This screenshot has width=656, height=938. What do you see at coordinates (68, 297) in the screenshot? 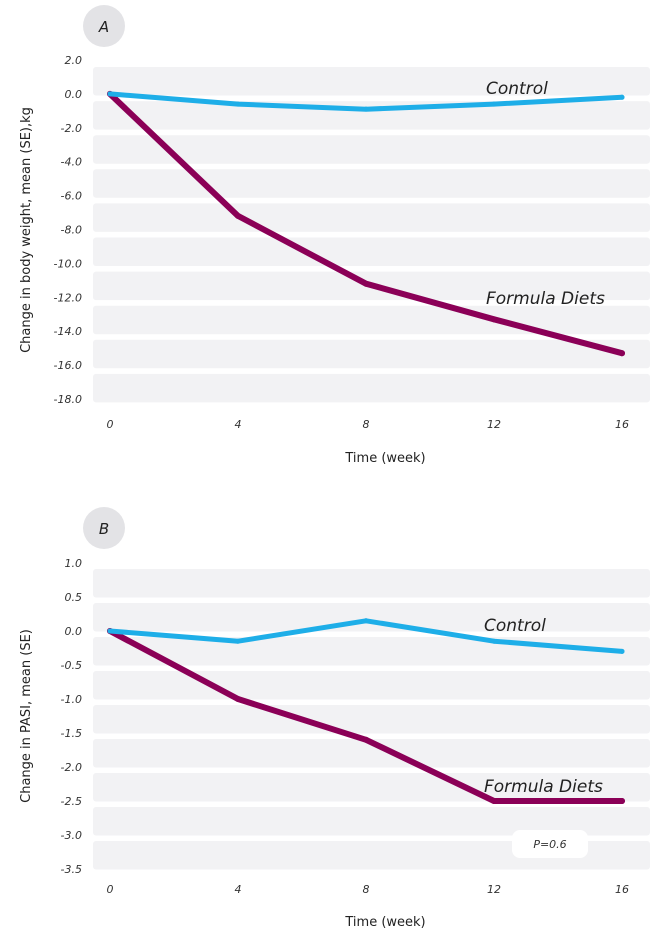
I see `y-tick-label: -12.0` at bounding box center [68, 297].